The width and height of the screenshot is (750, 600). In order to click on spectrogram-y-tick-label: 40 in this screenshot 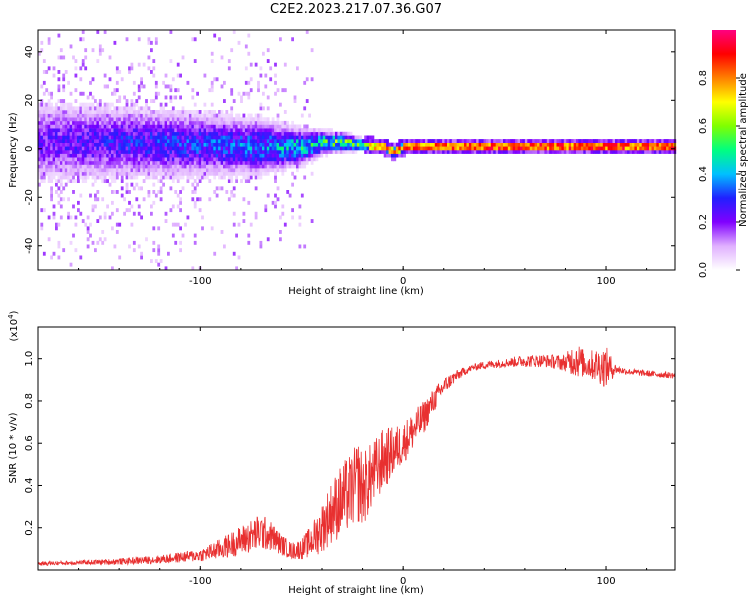, I will do `click(29, 51)`.